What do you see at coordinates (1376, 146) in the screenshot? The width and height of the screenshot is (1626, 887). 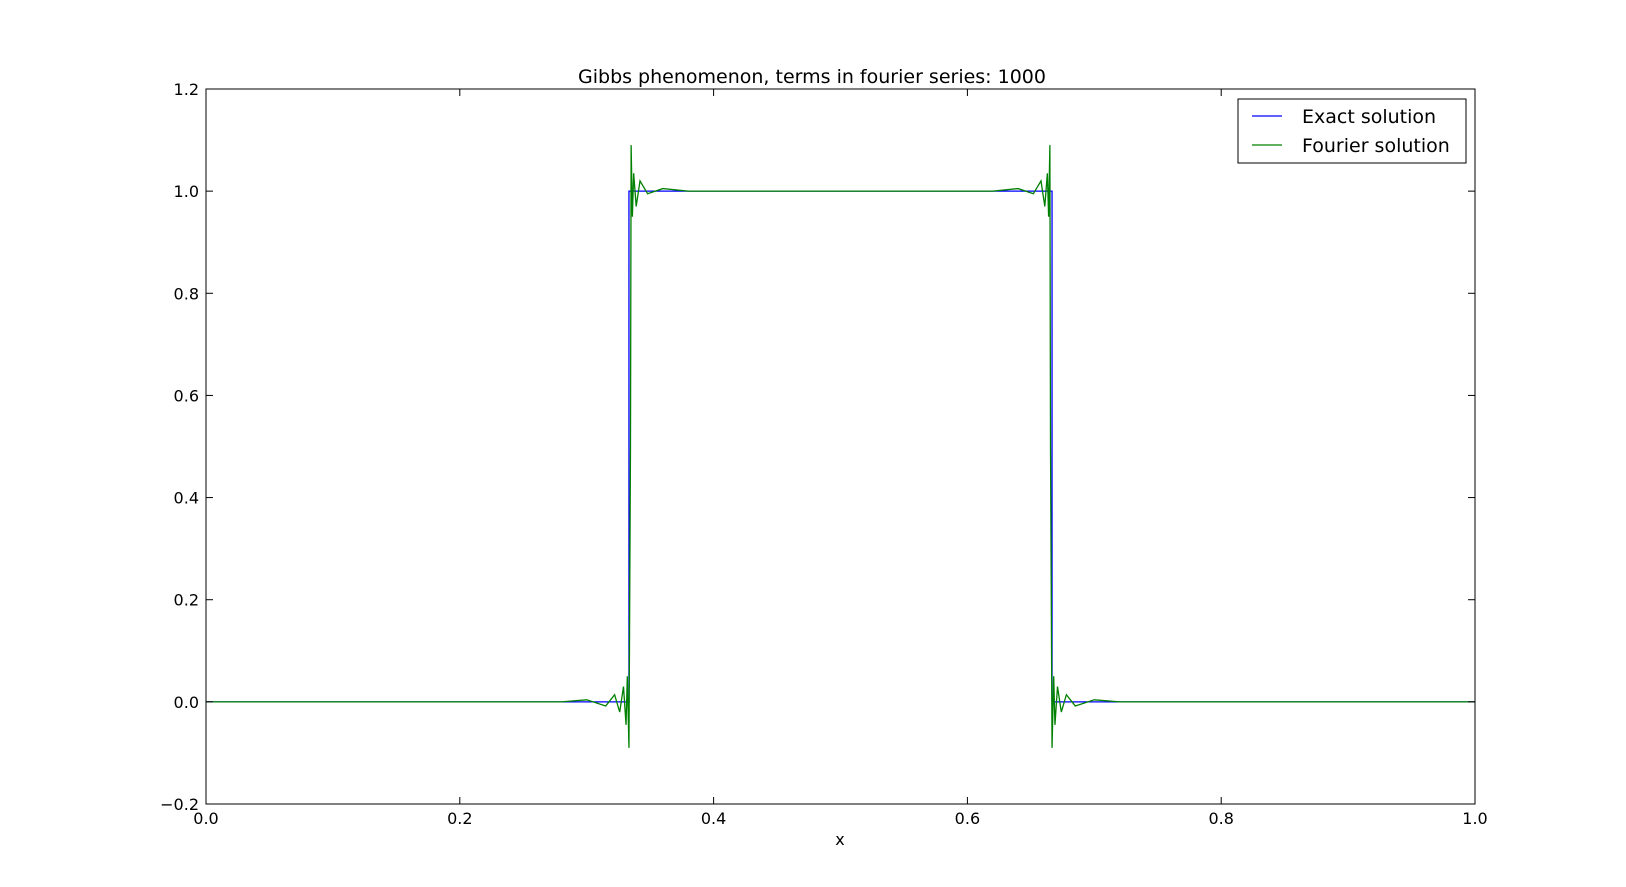 I see `legend-label: Fourier solution` at bounding box center [1376, 146].